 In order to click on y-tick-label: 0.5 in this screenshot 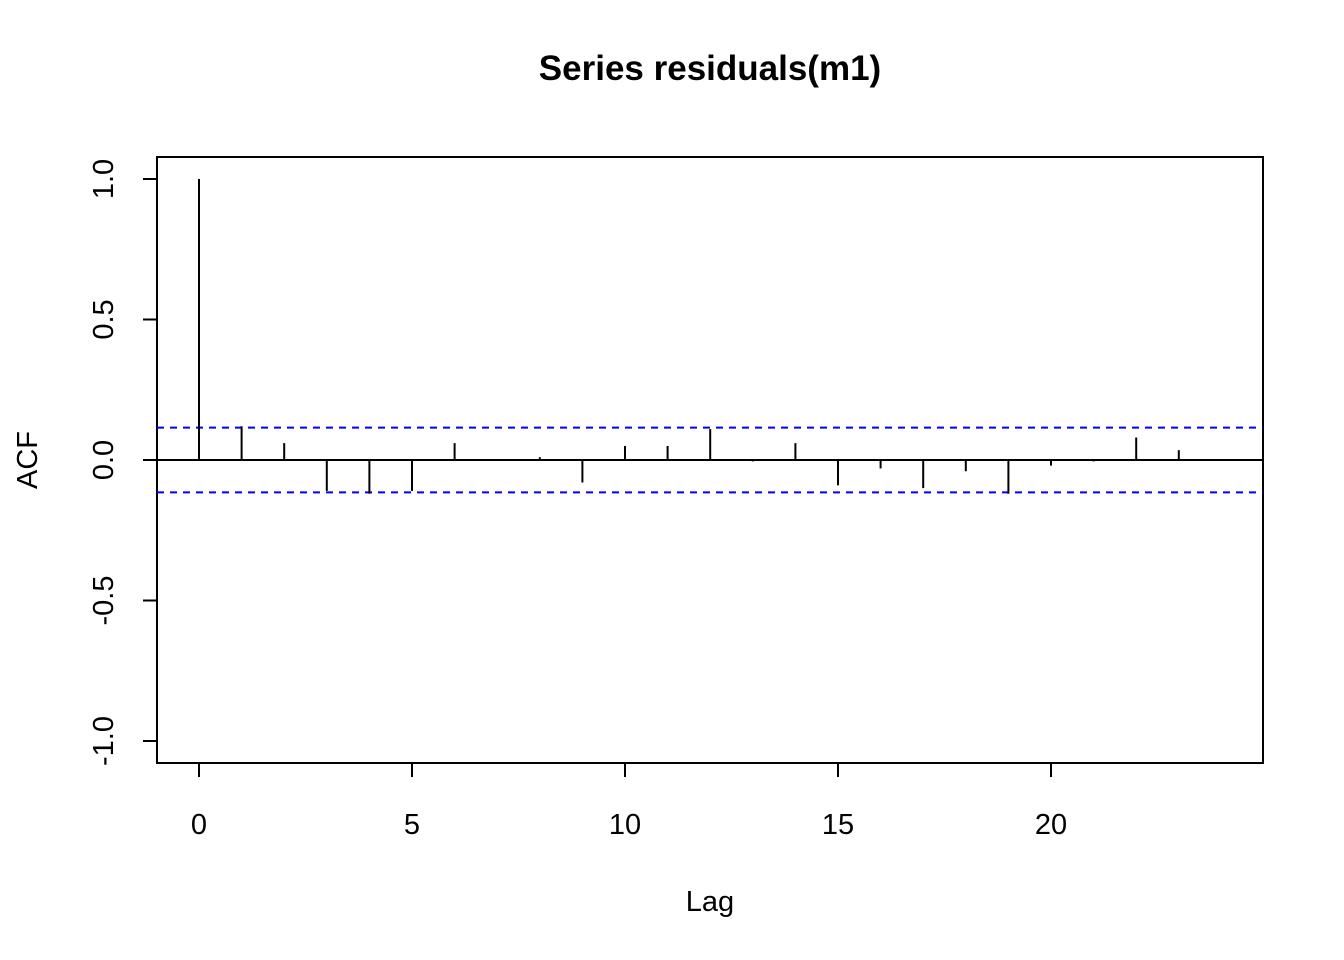, I will do `click(104, 319)`.